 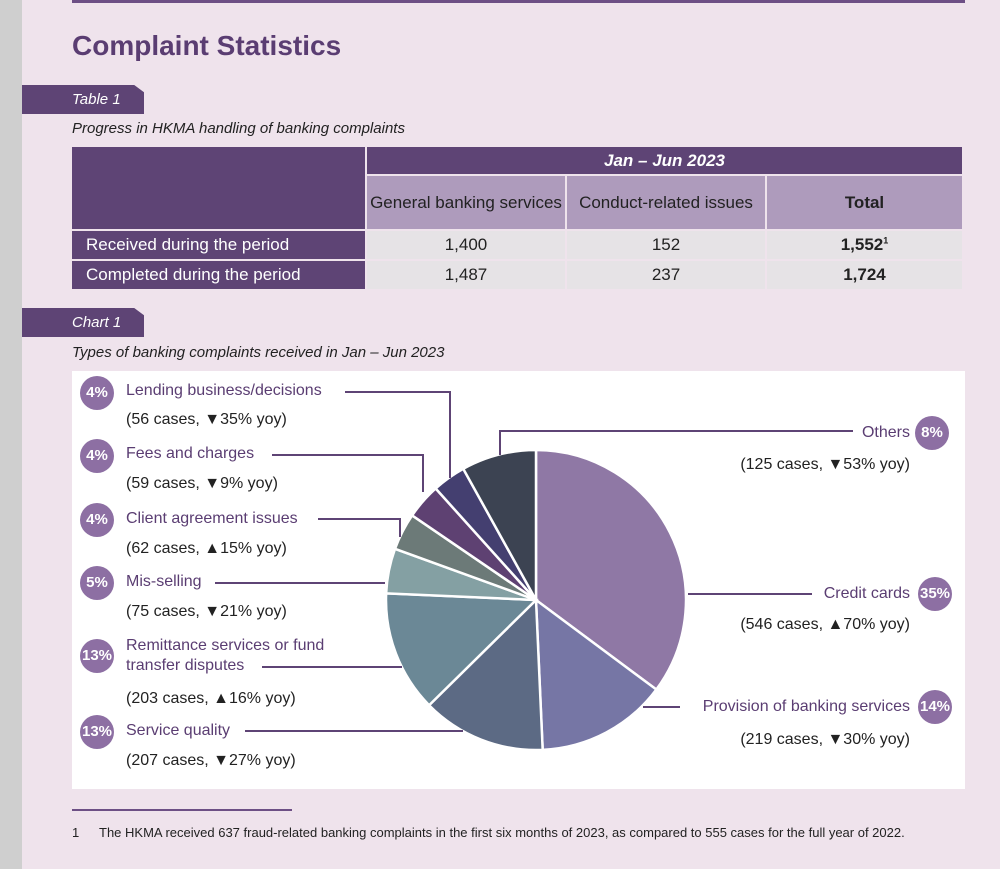 What do you see at coordinates (202, 483) in the screenshot?
I see `slice-detail: (59 cases, ▼9% yoy)` at bounding box center [202, 483].